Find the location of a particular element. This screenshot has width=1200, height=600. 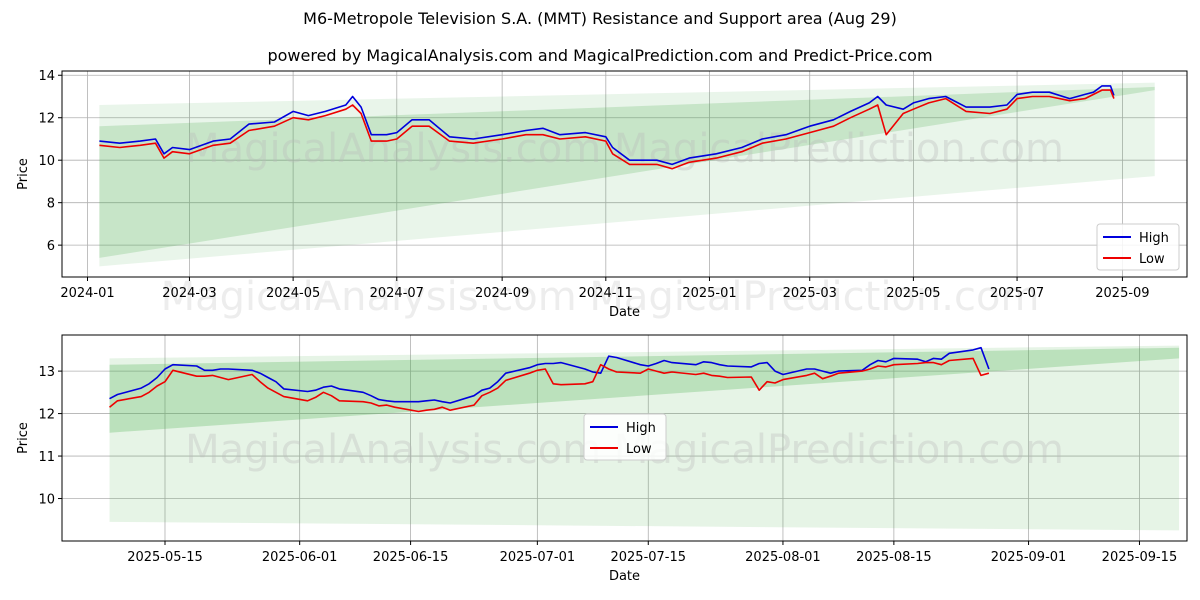

x-tick-label: 2024-09 is located at coordinates (502, 293).